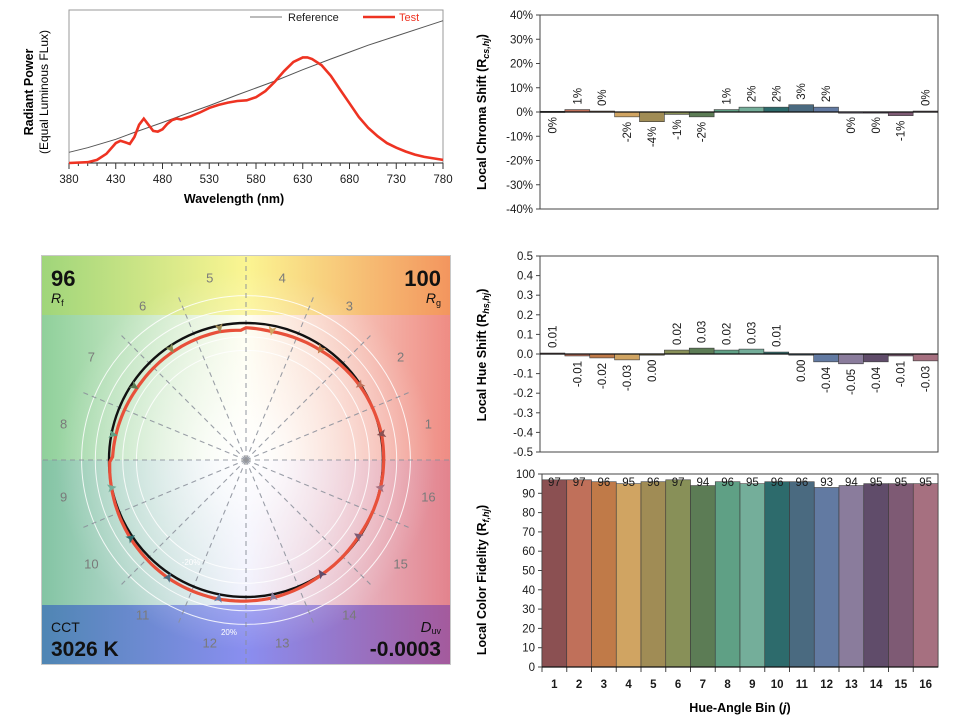 The height and width of the screenshot is (723, 959). What do you see at coordinates (877, 379) in the screenshot?
I see `data-label: -0.04` at bounding box center [877, 379].